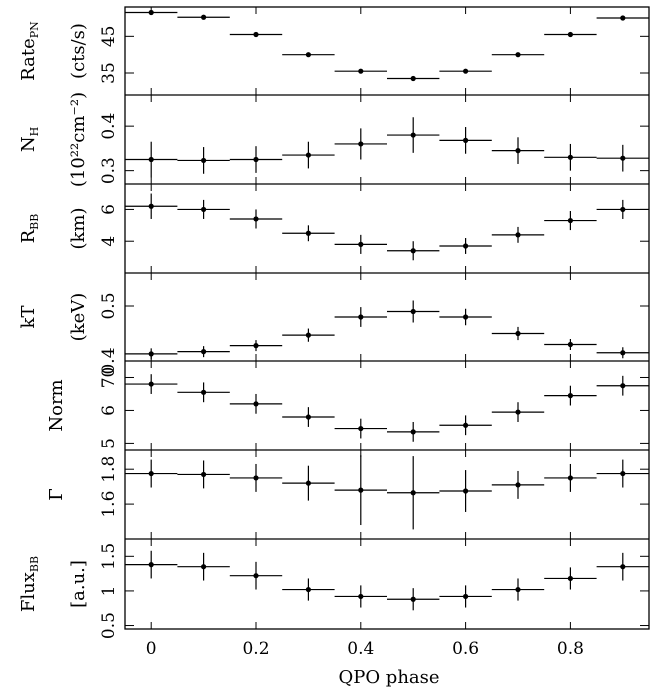 This screenshot has width=655, height=691. I want to click on y-axis-label: FluxBB, so click(29, 584).